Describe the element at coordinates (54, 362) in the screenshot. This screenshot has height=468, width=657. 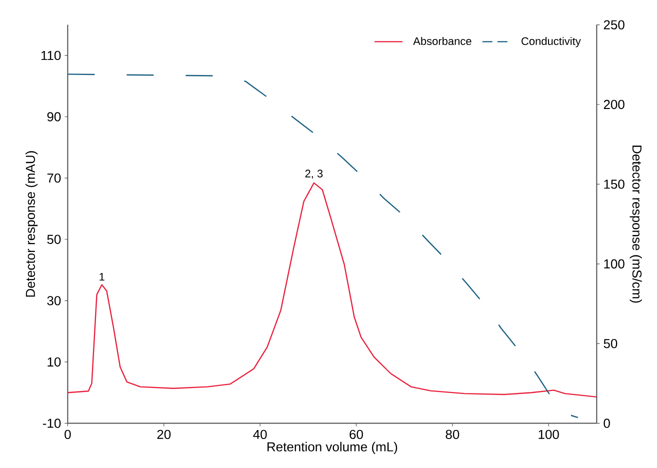
I see `y-tick-label: 10` at that location.